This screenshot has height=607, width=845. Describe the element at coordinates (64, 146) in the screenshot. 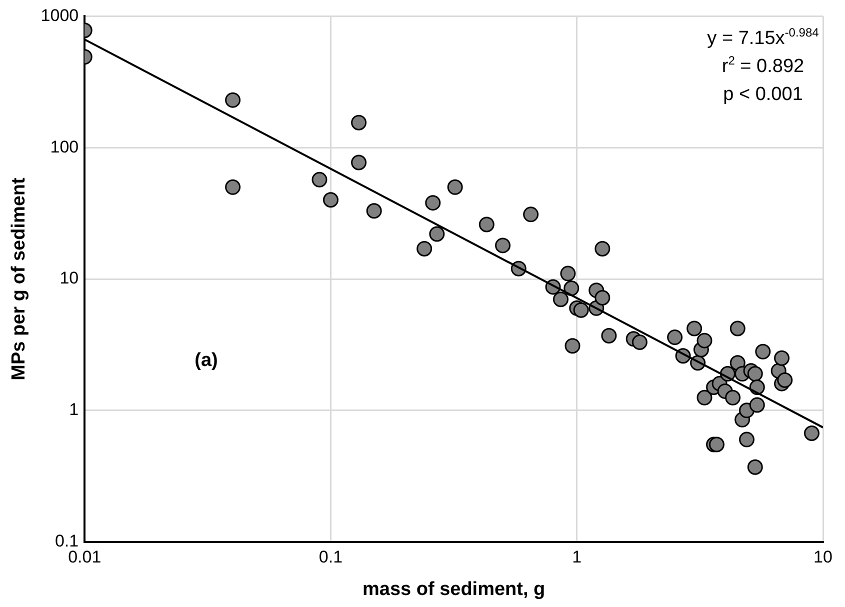

I see `y-tick-label: 100` at that location.